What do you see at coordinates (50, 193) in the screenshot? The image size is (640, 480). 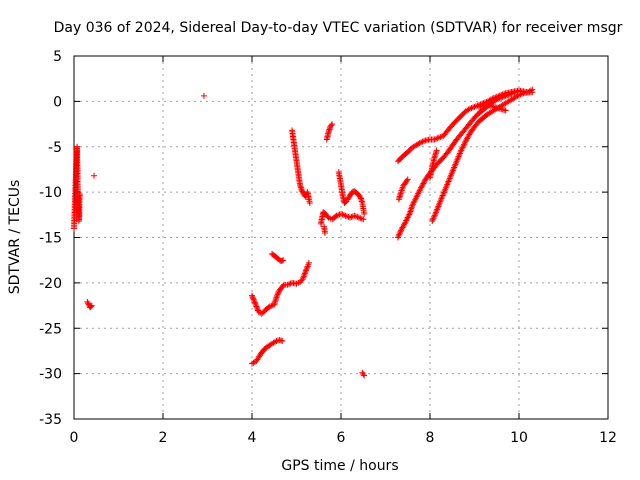 I see `y-tick-label: -10` at bounding box center [50, 193].